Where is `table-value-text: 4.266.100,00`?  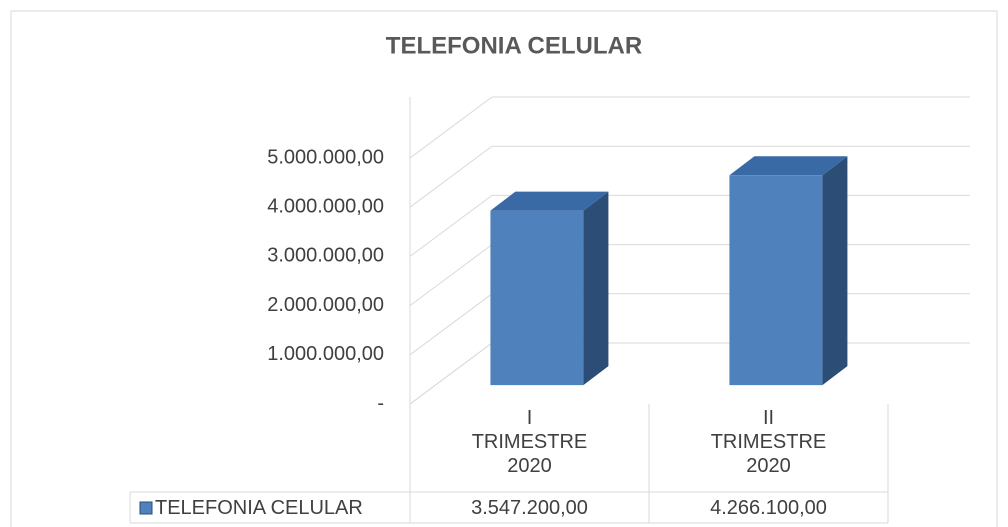
table-value-text: 4.266.100,00 is located at coordinates (768, 508).